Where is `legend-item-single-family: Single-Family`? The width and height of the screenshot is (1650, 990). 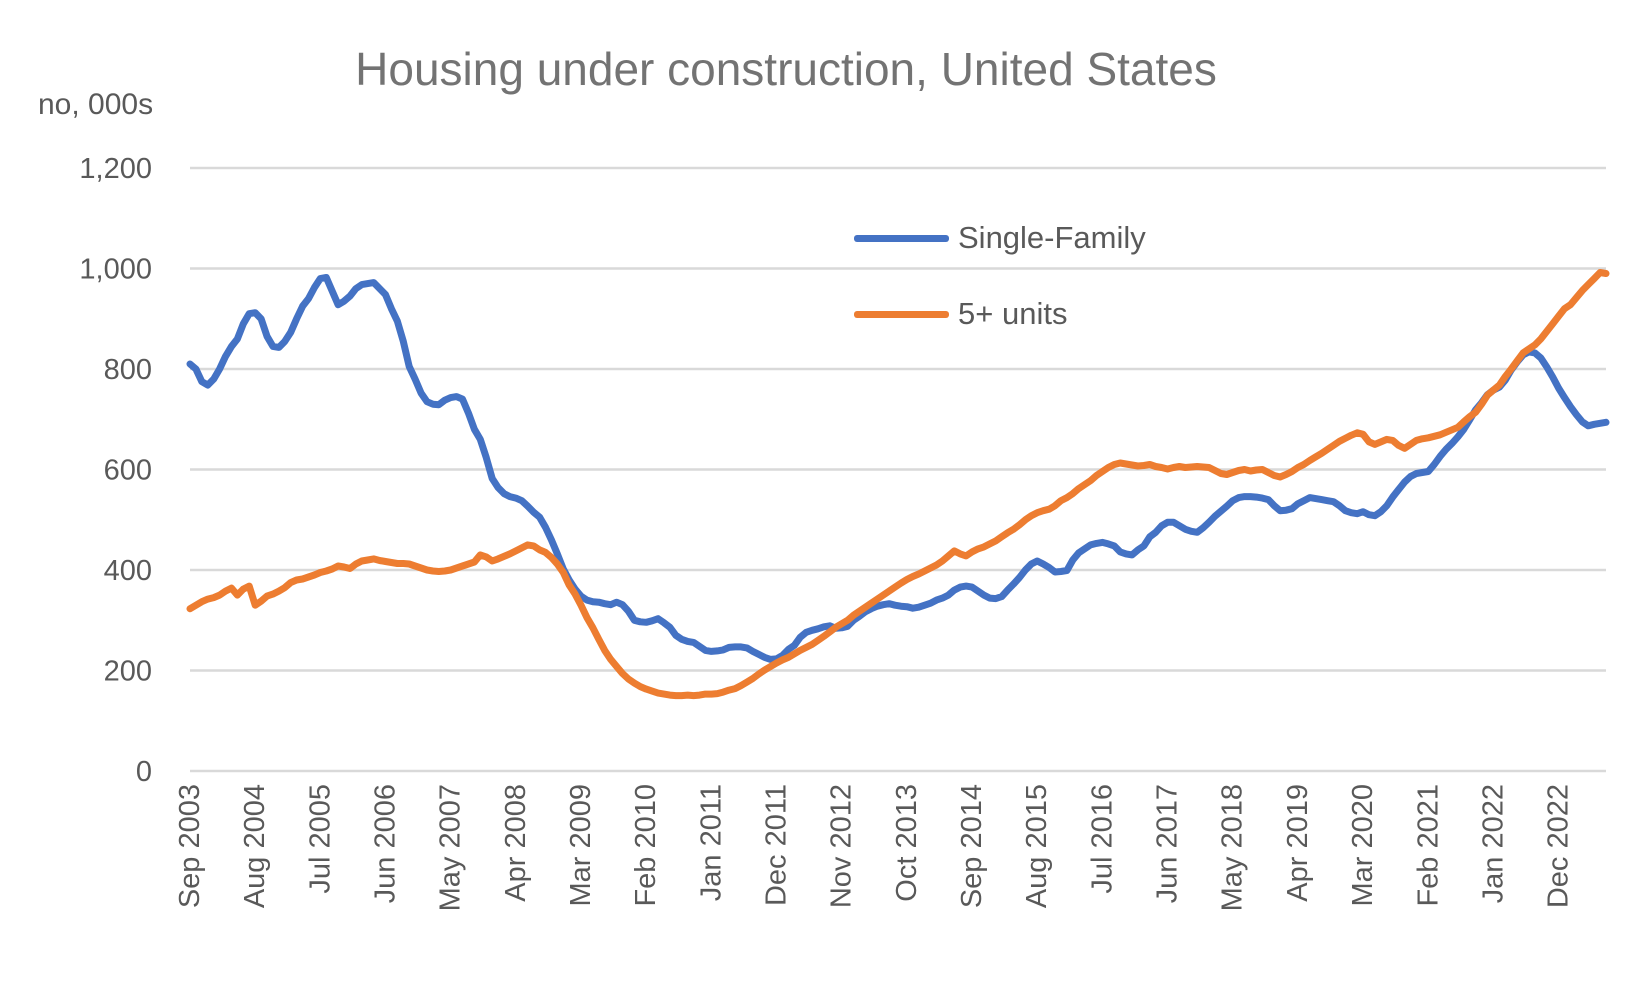 legend-item-single-family: Single-Family is located at coordinates (1000, 238).